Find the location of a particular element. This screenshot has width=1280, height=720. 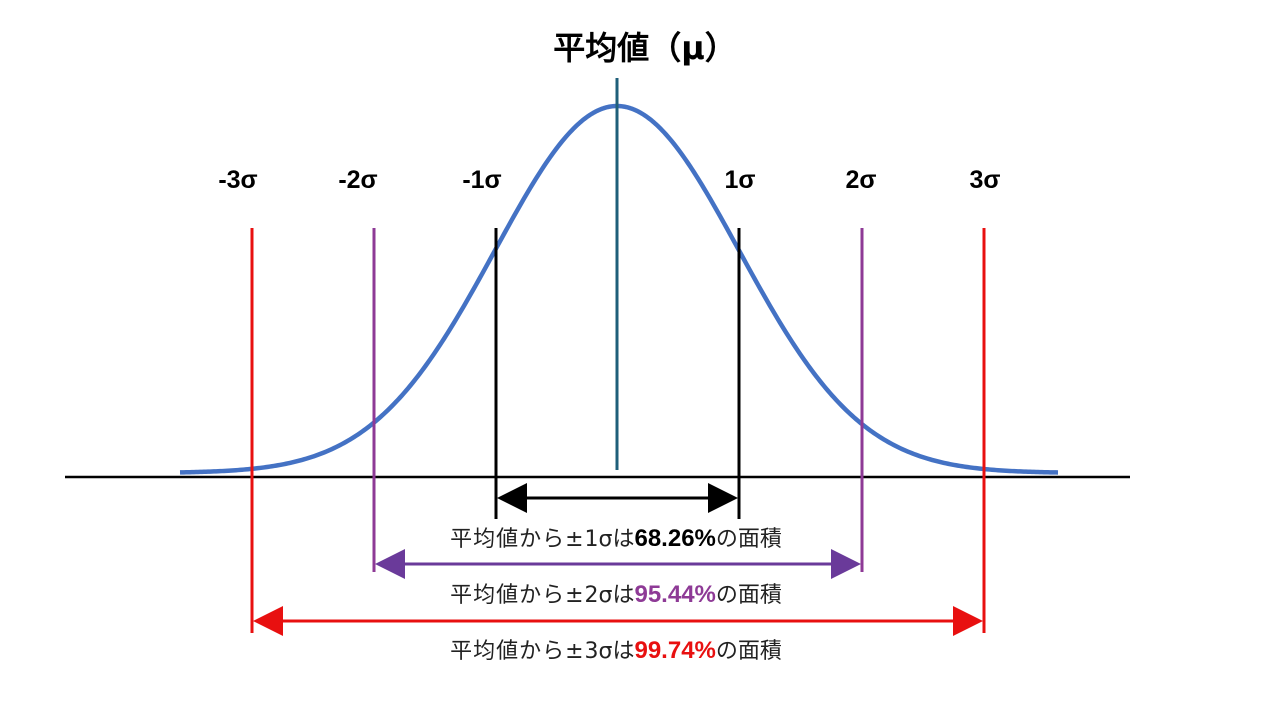

annotation-percent: 95.44% is located at coordinates (675, 594).